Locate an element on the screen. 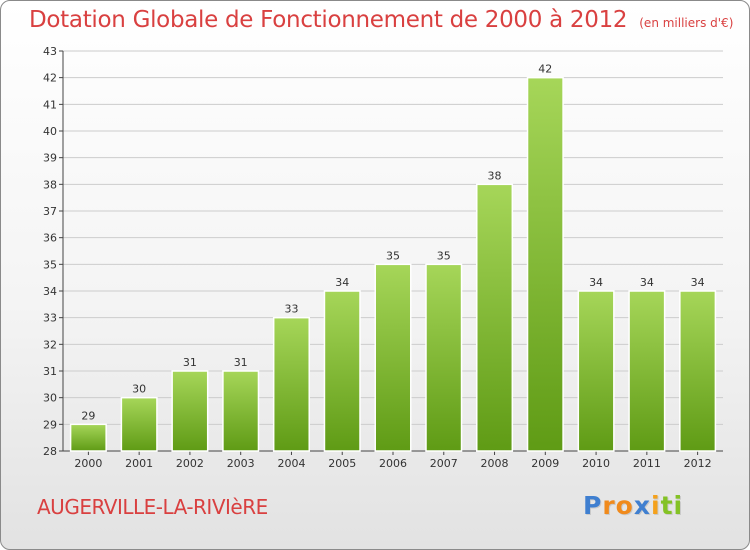 This screenshot has width=750, height=550. logo-letters-ti: ti is located at coordinates (672, 505).